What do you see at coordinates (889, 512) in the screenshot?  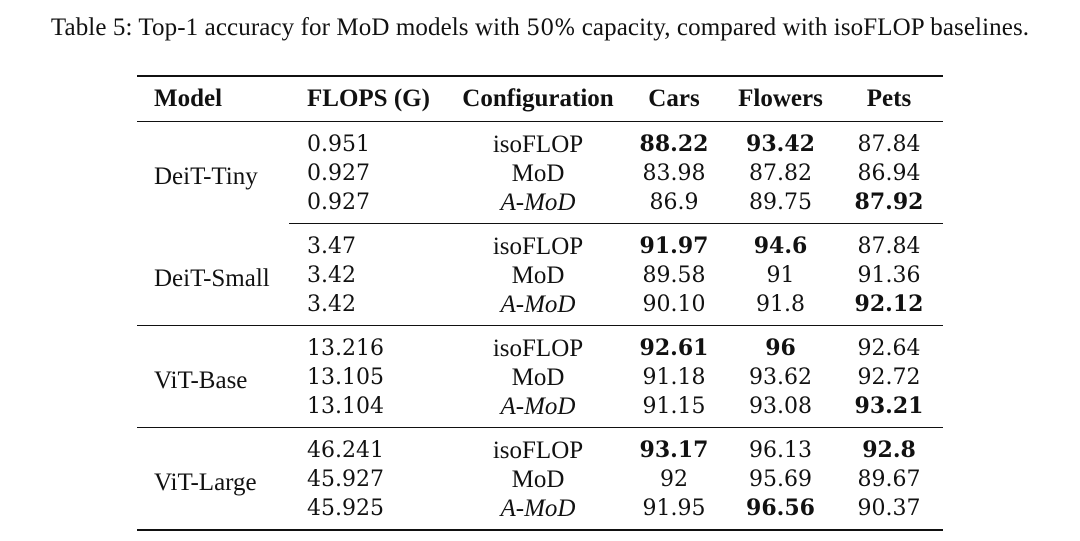 I see `pets-cell: 90.37` at bounding box center [889, 512].